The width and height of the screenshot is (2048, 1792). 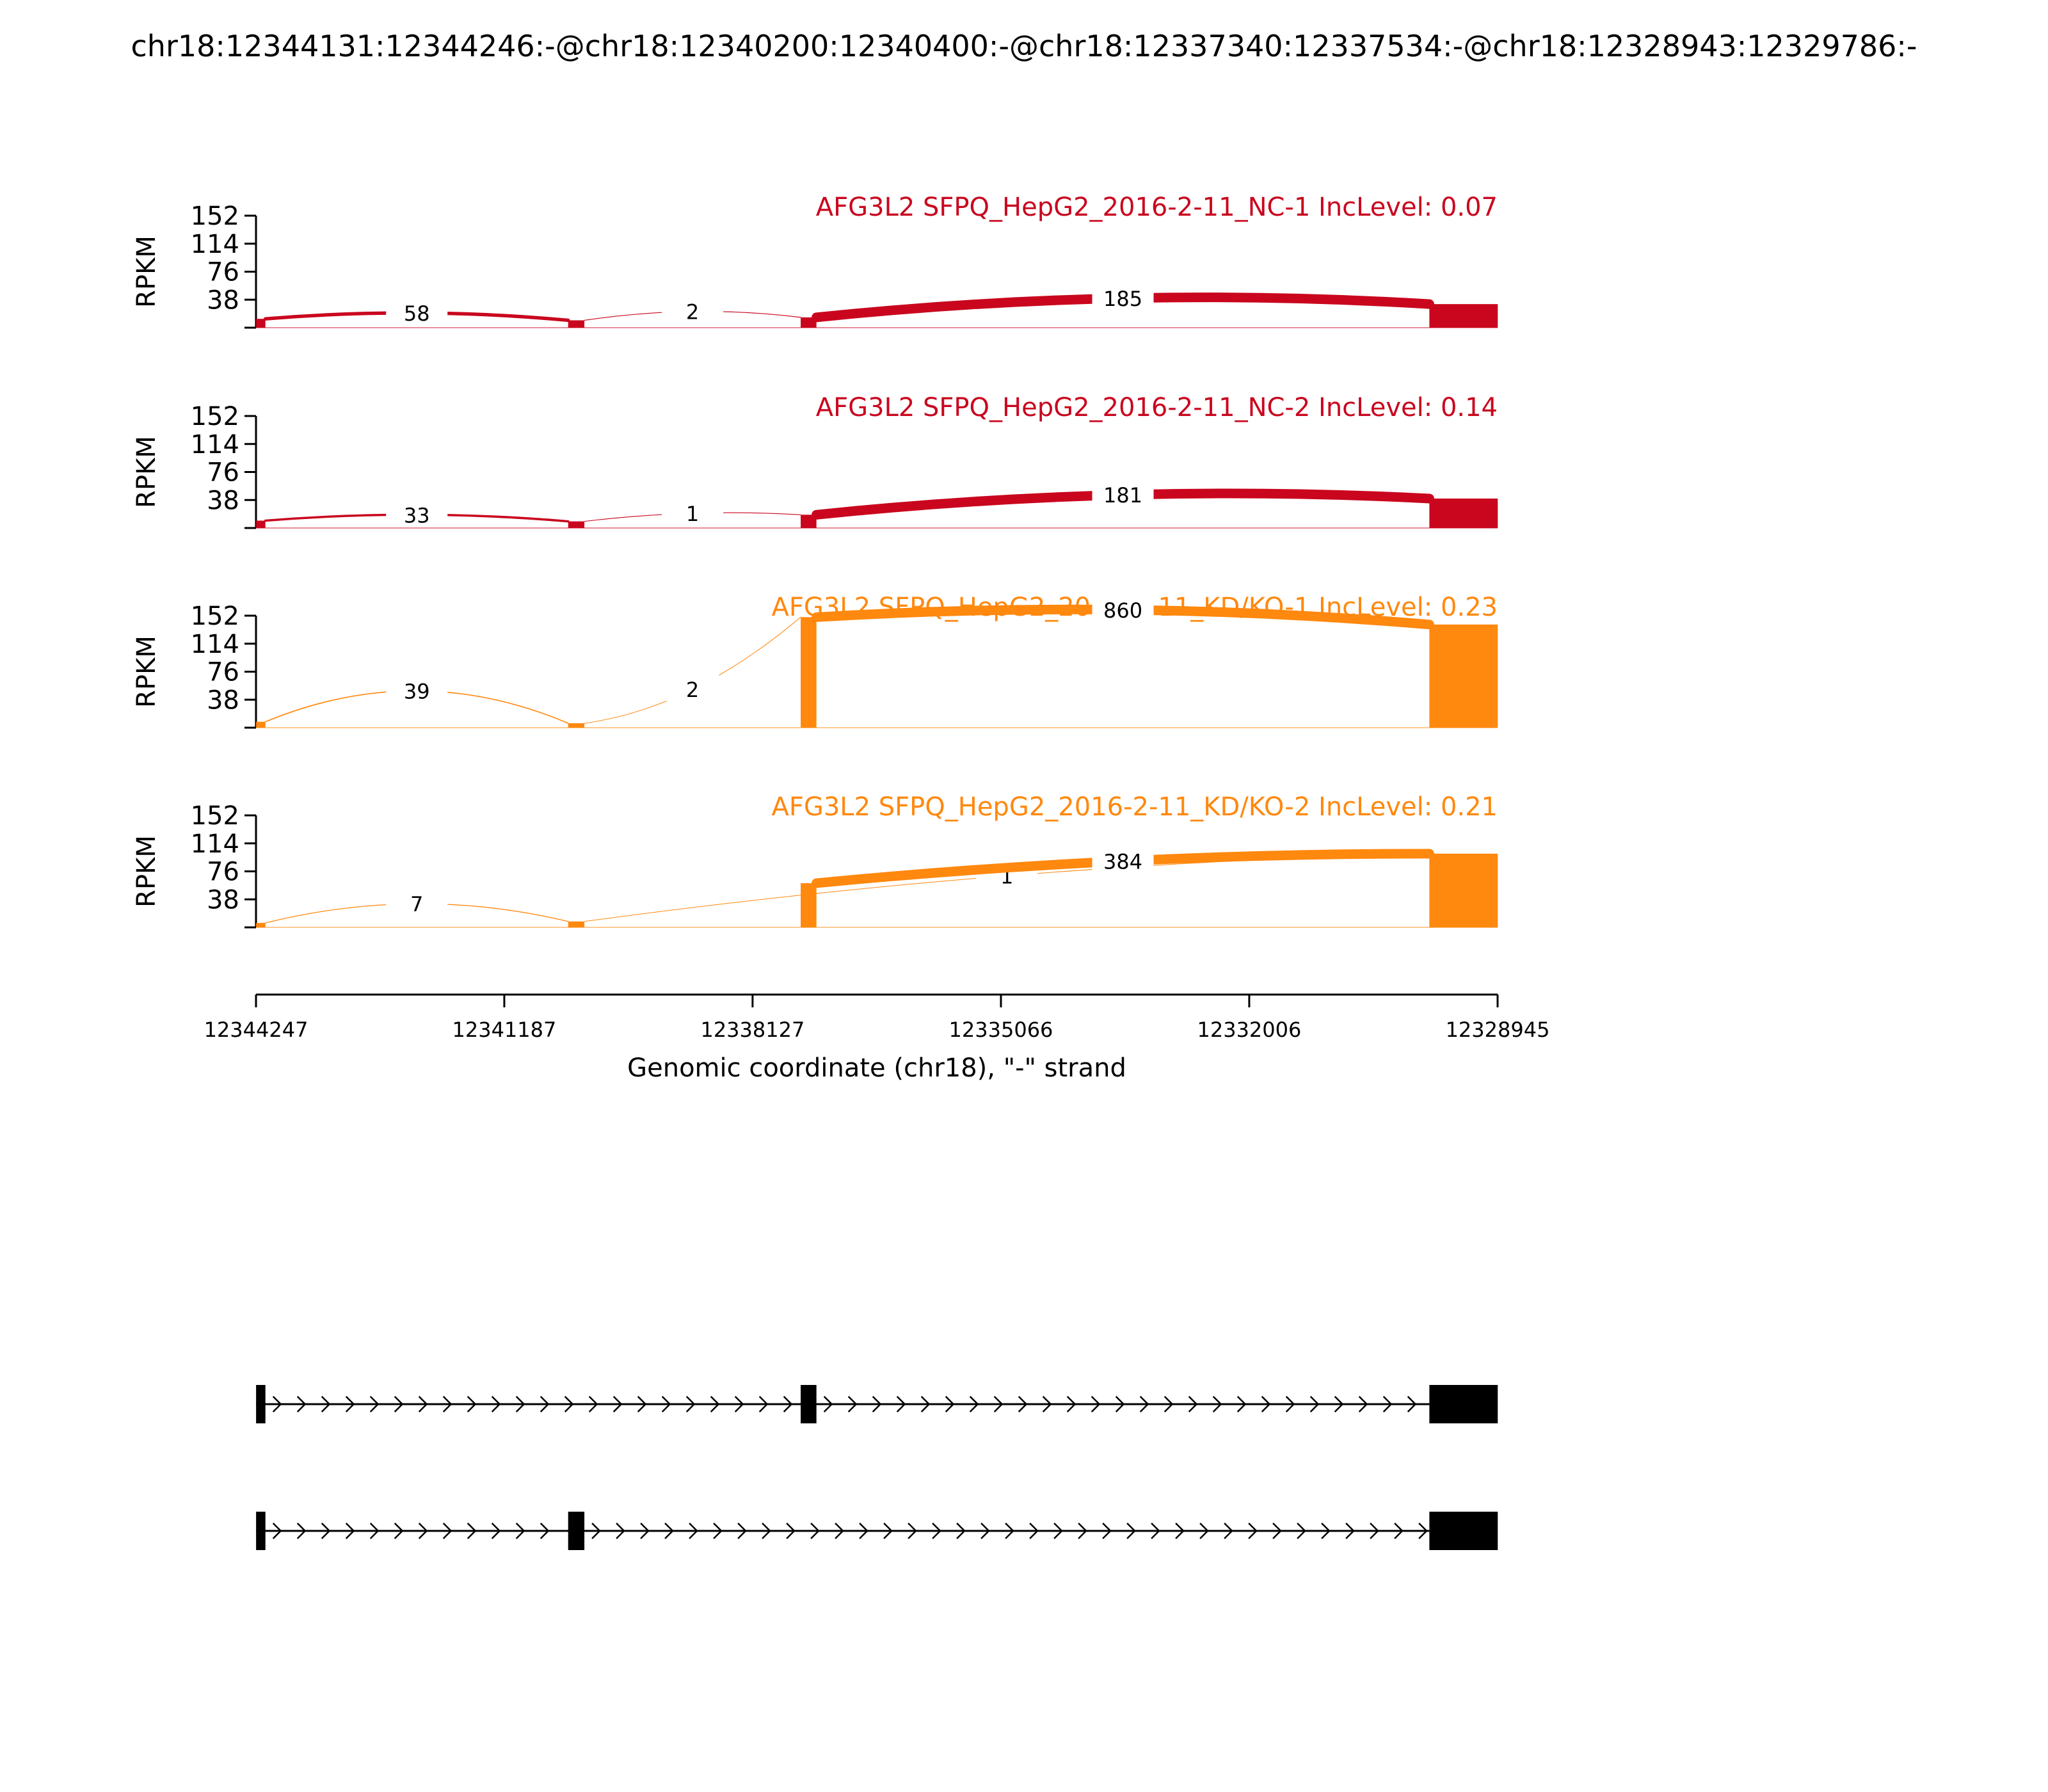 I want to click on junction-count: 860, so click(x=1122, y=610).